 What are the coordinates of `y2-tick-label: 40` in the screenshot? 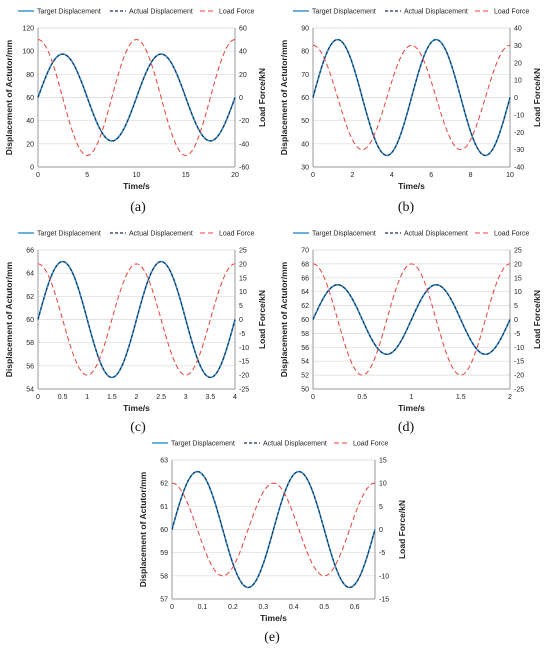 It's located at (518, 29).